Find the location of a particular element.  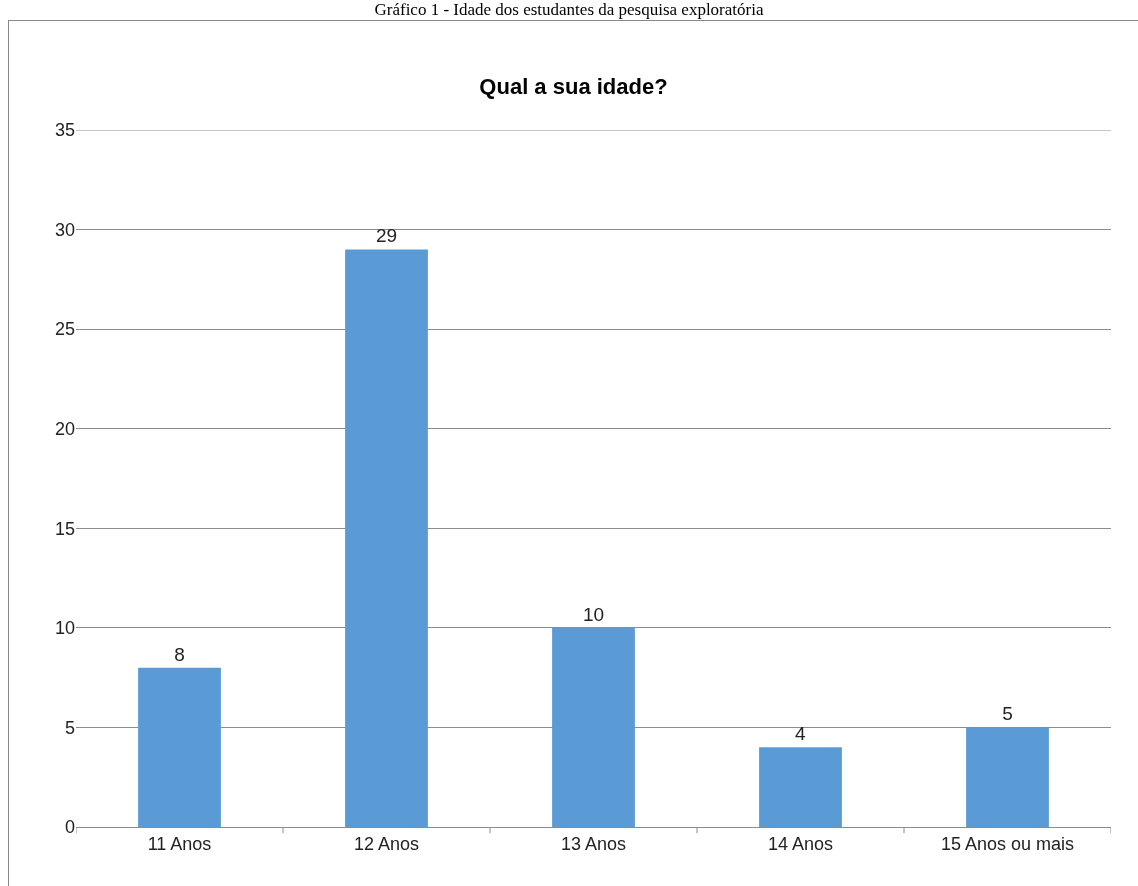

data-label: 5 is located at coordinates (1007, 714).